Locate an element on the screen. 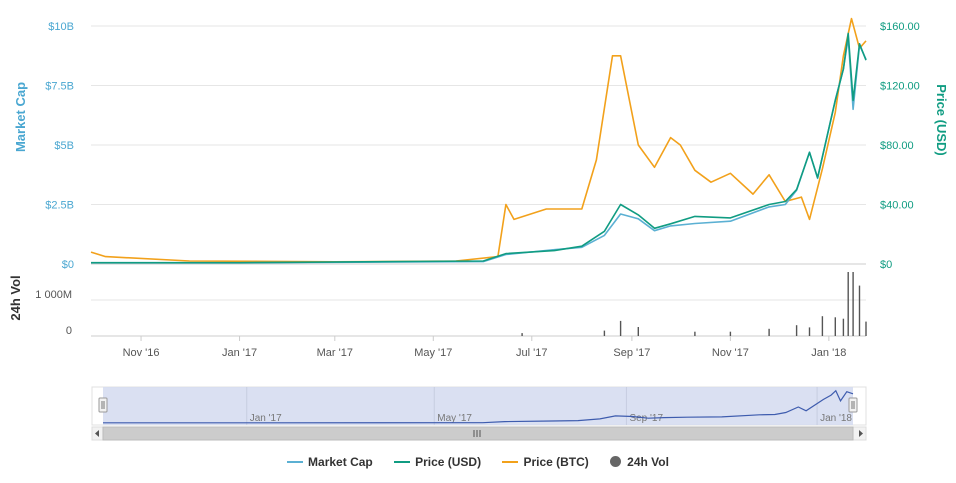 The height and width of the screenshot is (483, 956). navigator-scrollbar is located at coordinates (479, 433).